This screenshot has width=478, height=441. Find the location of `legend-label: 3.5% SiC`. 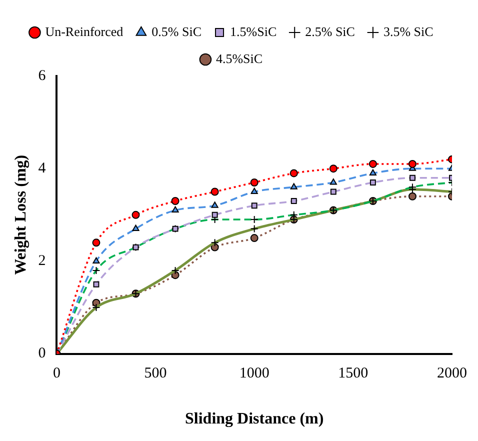

legend-label: 3.5% SiC is located at coordinates (408, 31).